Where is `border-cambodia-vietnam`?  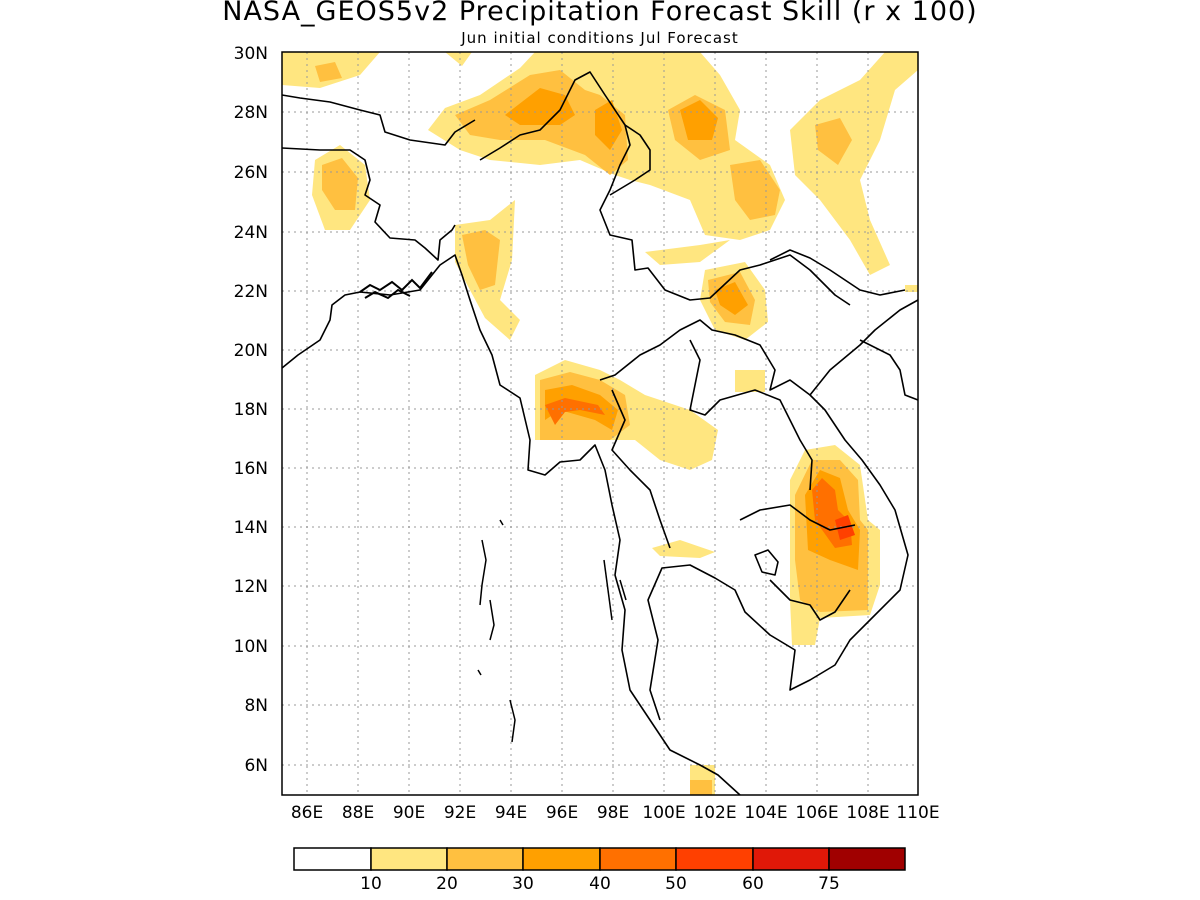
border-cambodia-vietnam is located at coordinates (810, 600).